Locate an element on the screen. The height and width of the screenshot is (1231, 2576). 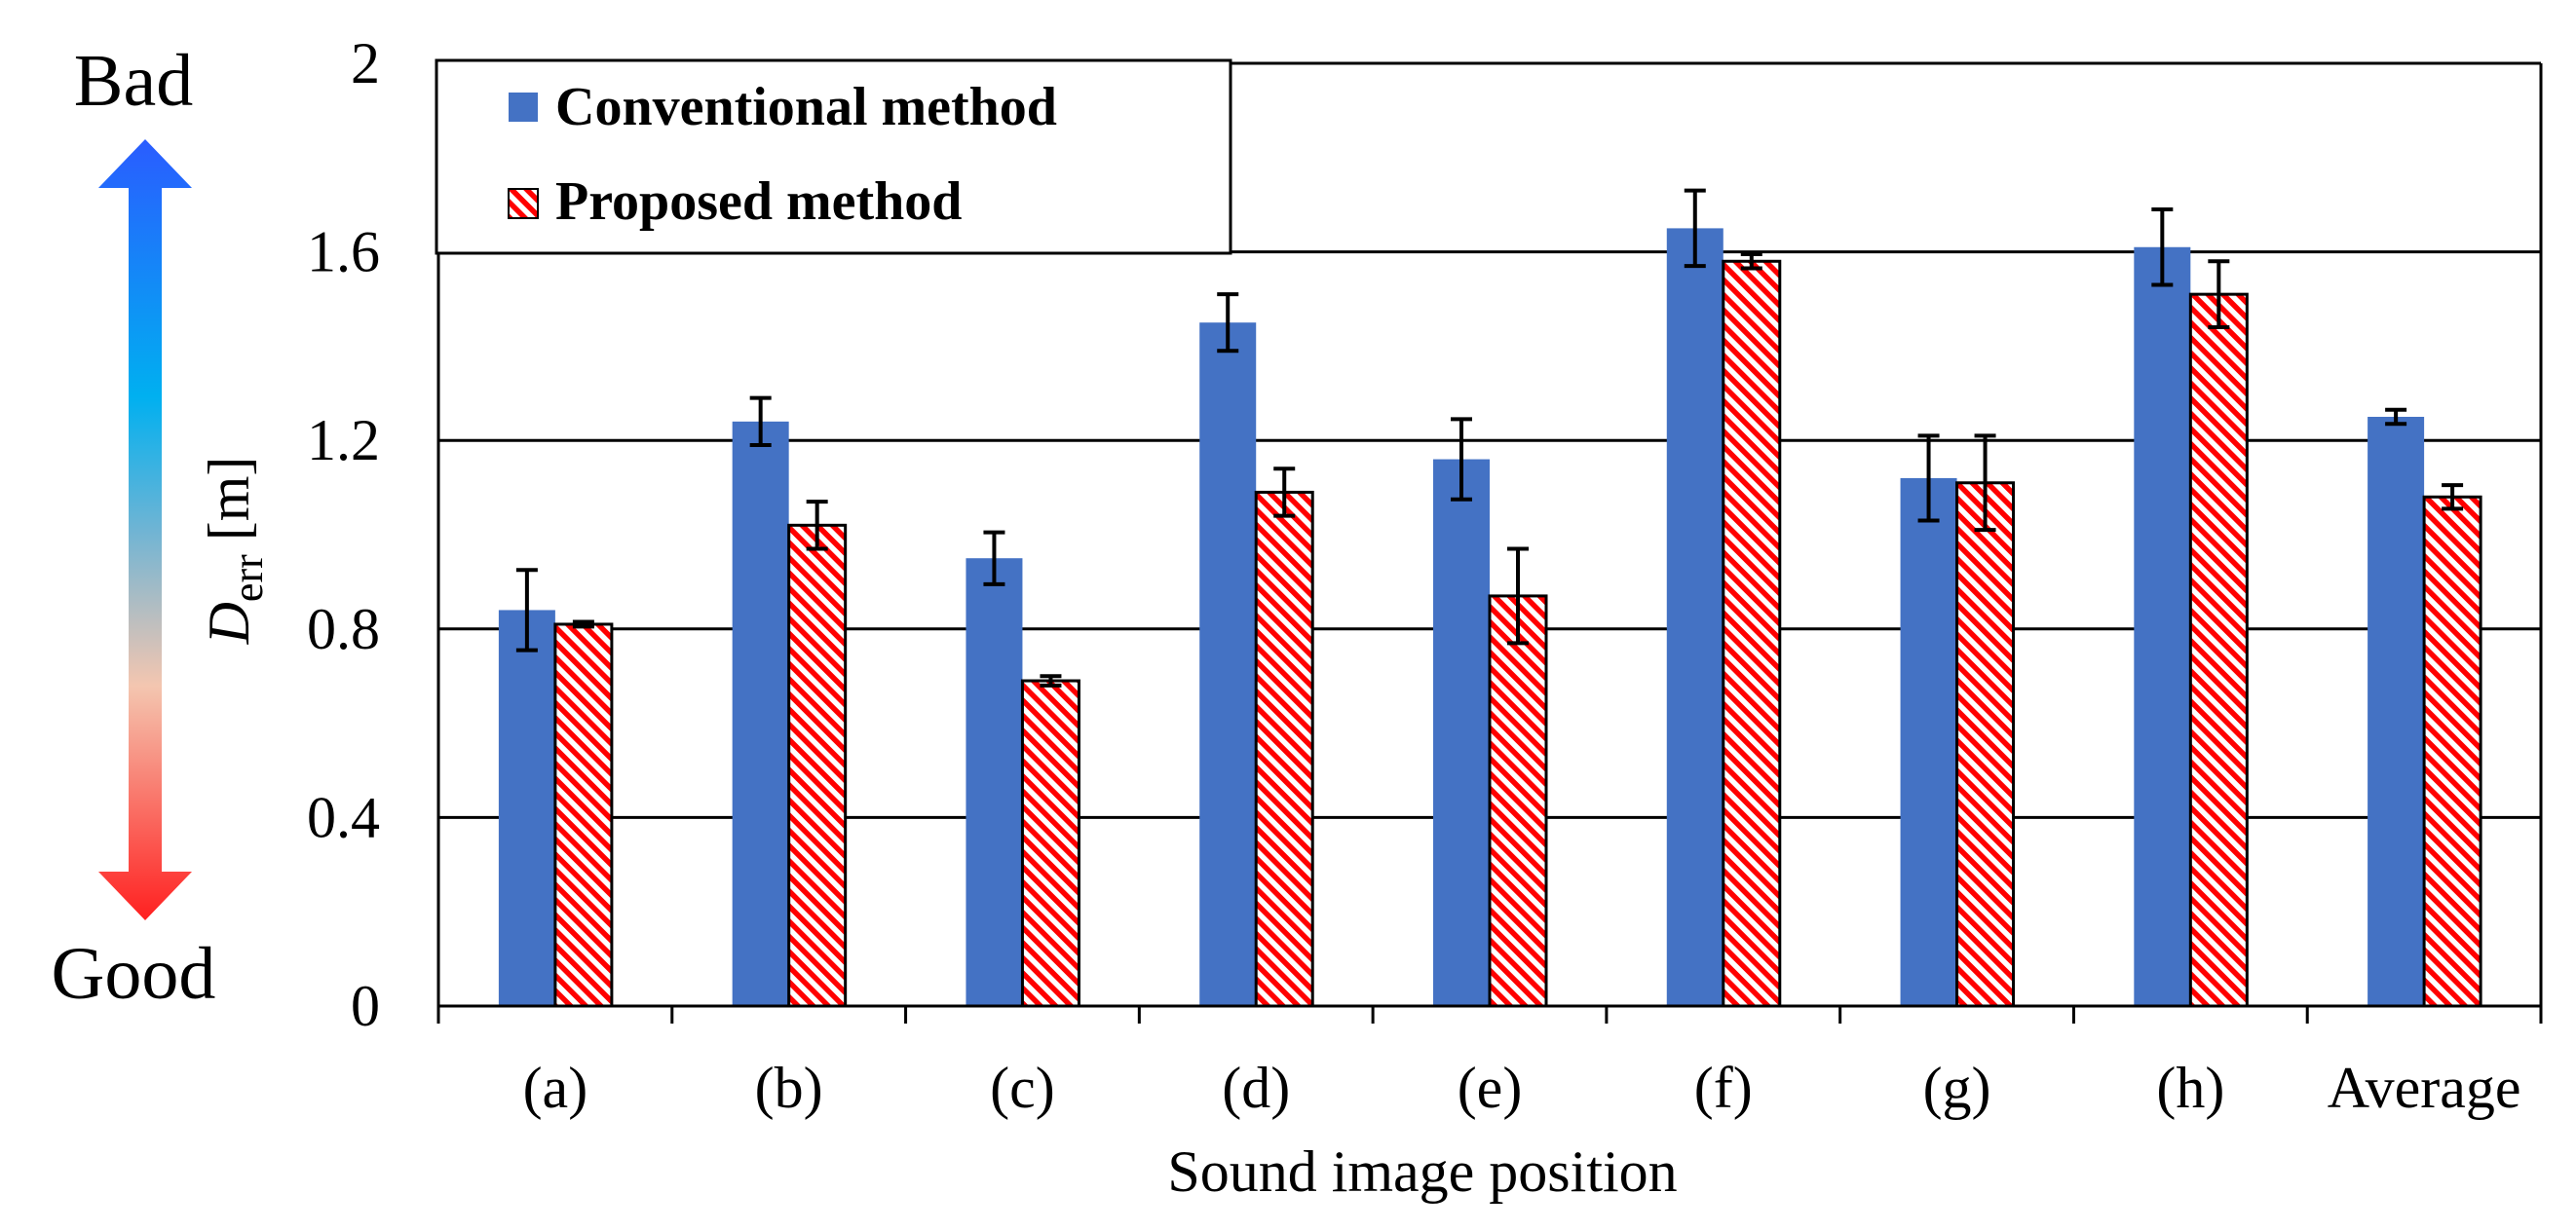
x-tick-label: (c) is located at coordinates (1022, 1088).